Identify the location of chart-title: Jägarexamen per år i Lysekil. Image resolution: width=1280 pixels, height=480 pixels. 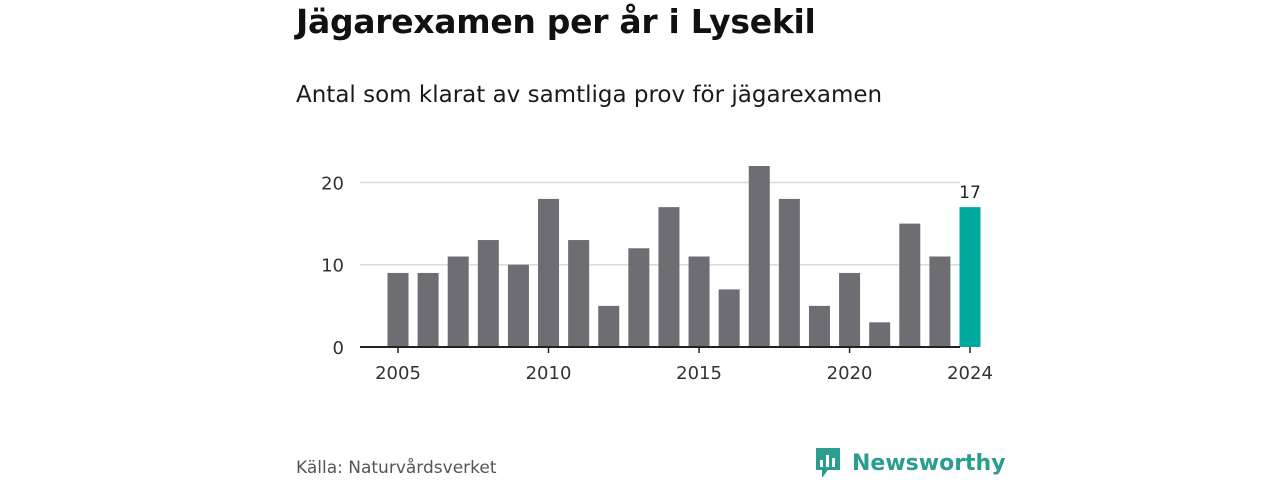
(556, 21).